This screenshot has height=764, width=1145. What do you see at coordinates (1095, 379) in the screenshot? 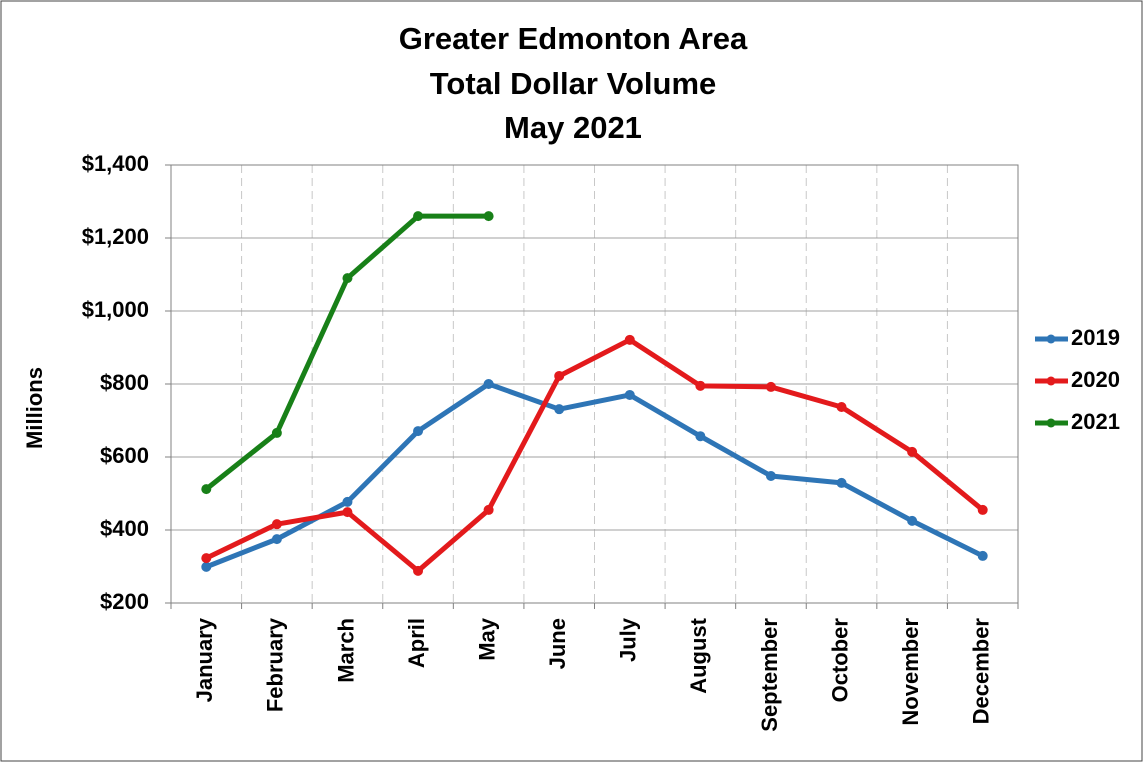
I see `legend-label: 2020` at bounding box center [1095, 379].